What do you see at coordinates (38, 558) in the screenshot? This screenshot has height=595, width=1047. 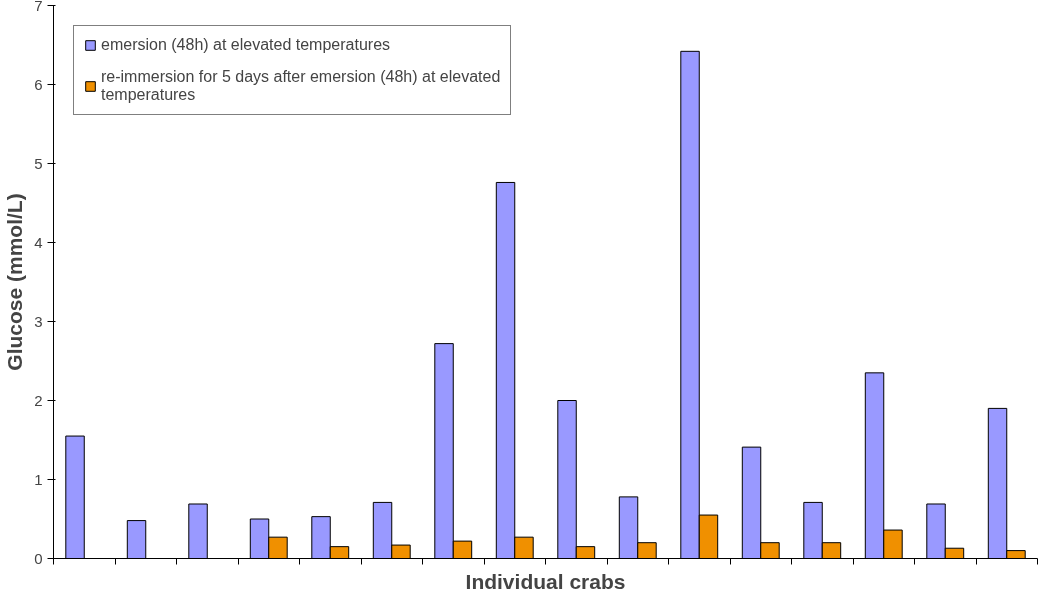 I see `y-tick-label: 0` at bounding box center [38, 558].